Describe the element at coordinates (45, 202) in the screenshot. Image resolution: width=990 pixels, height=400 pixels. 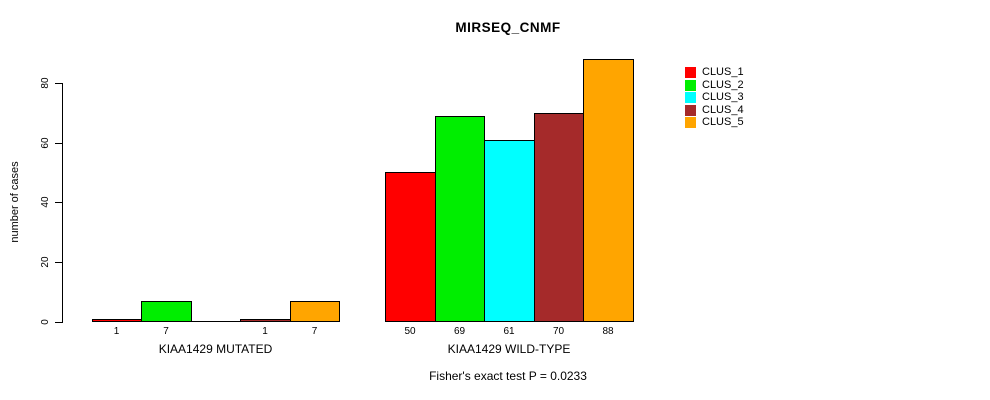
I see `y-tick-label: 40` at that location.